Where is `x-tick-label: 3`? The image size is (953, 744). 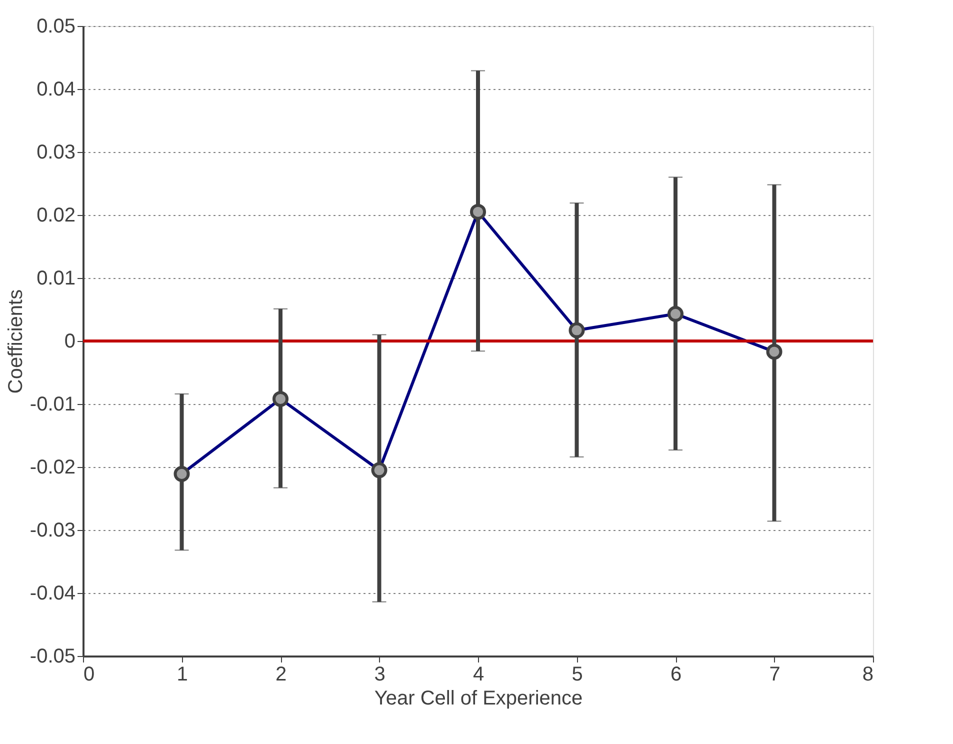
x-tick-label: 3 is located at coordinates (380, 675).